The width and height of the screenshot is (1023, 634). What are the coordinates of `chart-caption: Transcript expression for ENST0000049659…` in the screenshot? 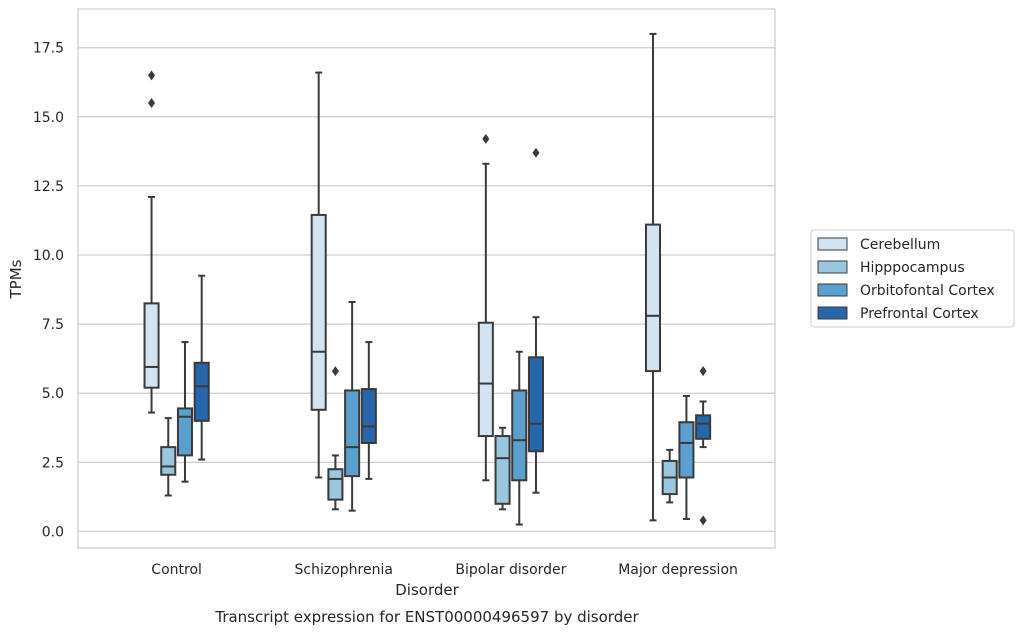 It's located at (426, 617).